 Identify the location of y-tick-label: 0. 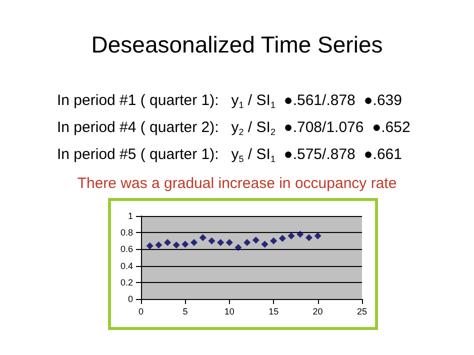
(130, 299).